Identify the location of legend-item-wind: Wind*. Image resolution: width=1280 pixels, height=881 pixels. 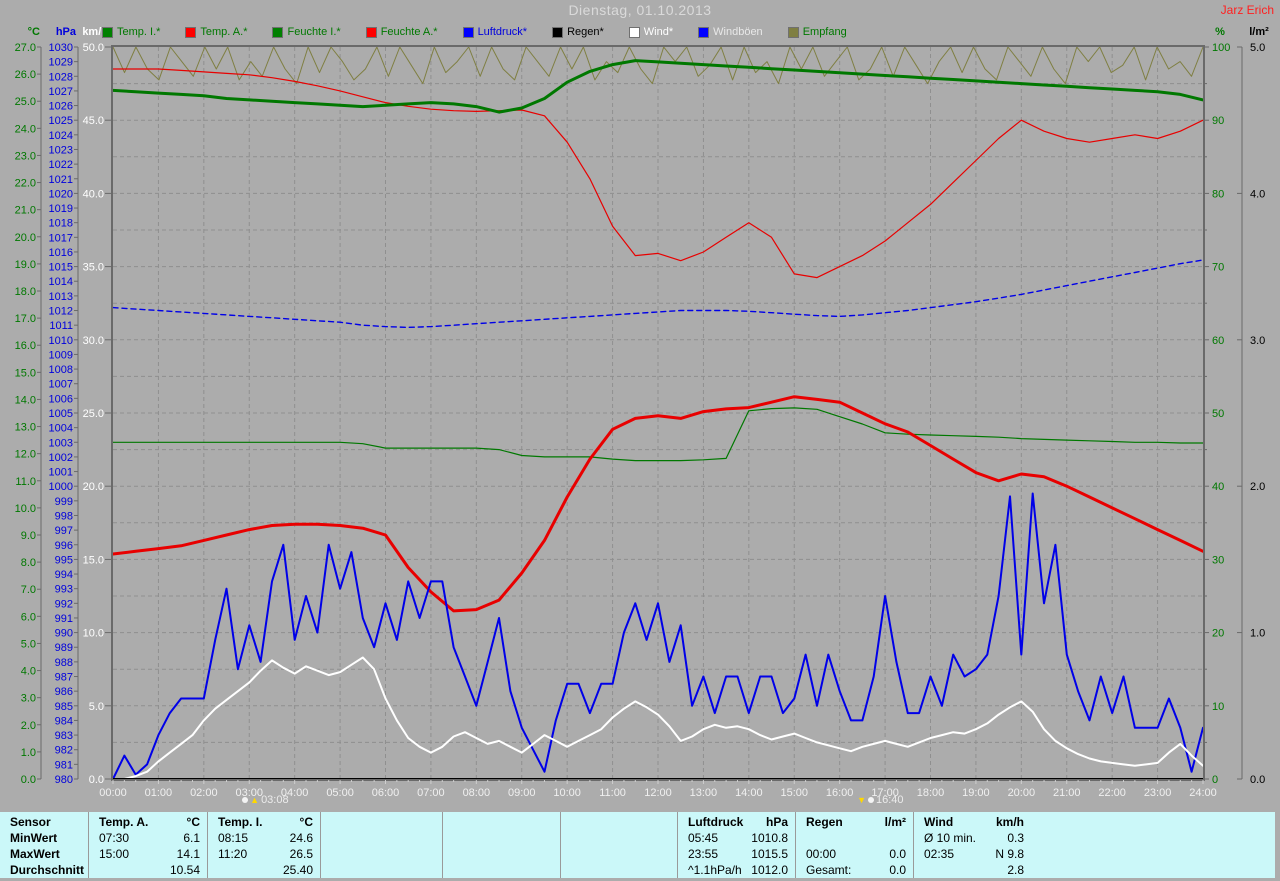
(651, 32).